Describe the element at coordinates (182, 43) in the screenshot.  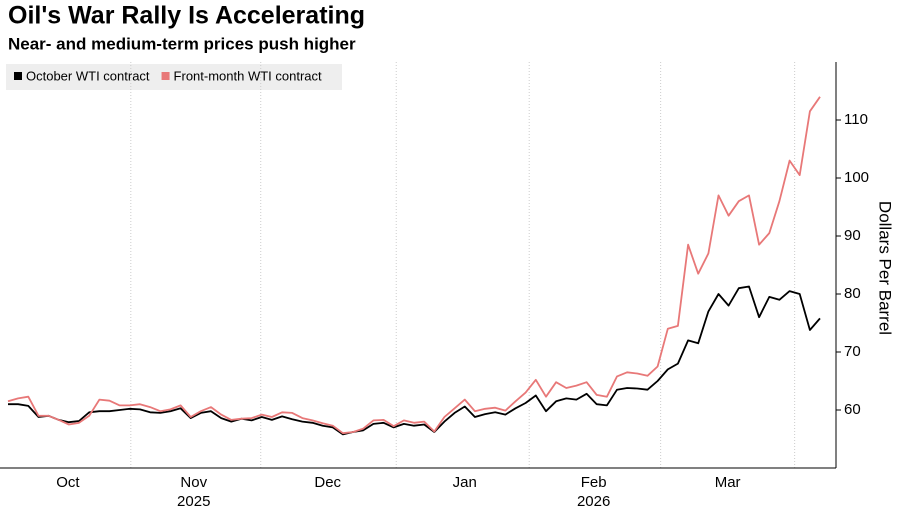
I see `chart-subtitle: Near- and medium-term prices push higher` at that location.